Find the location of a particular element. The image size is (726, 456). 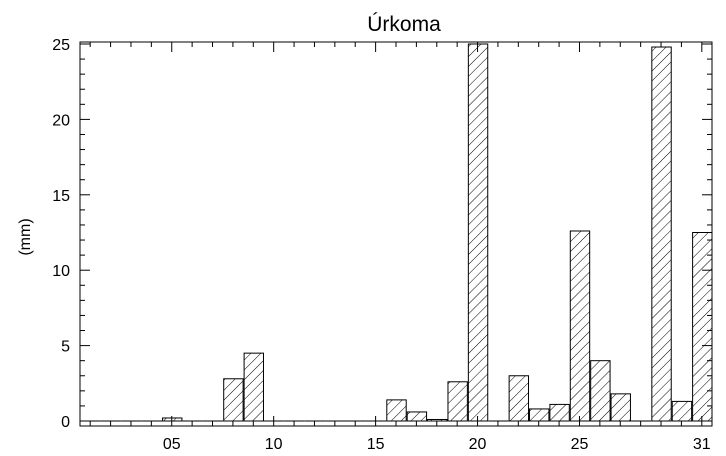

y-tick-label: 25 is located at coordinates (61, 45).